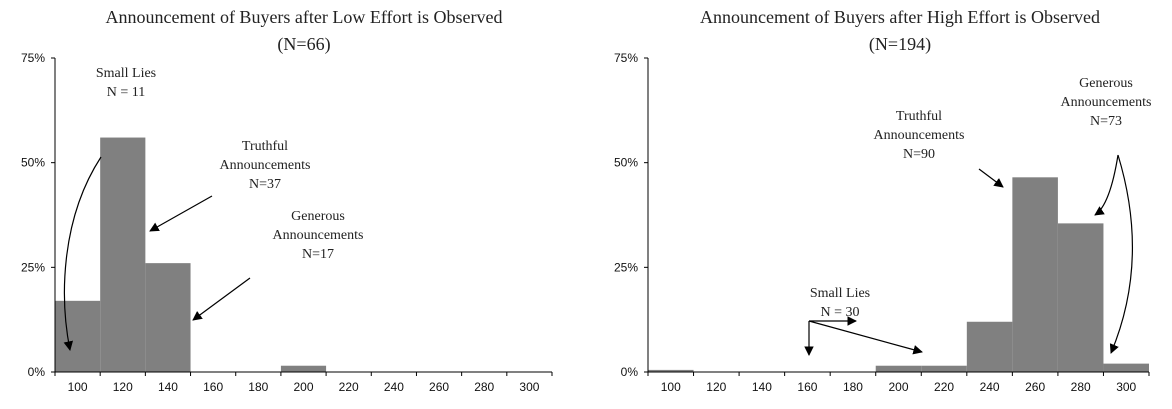  Describe the element at coordinates (126, 92) in the screenshot. I see `annotation-line: N = 11` at that location.